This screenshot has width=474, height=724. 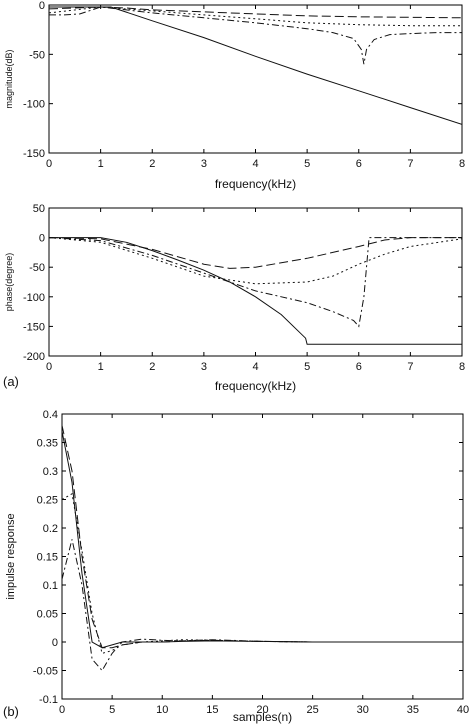 I want to click on y-tick-label: 0.05, so click(x=47, y=615).